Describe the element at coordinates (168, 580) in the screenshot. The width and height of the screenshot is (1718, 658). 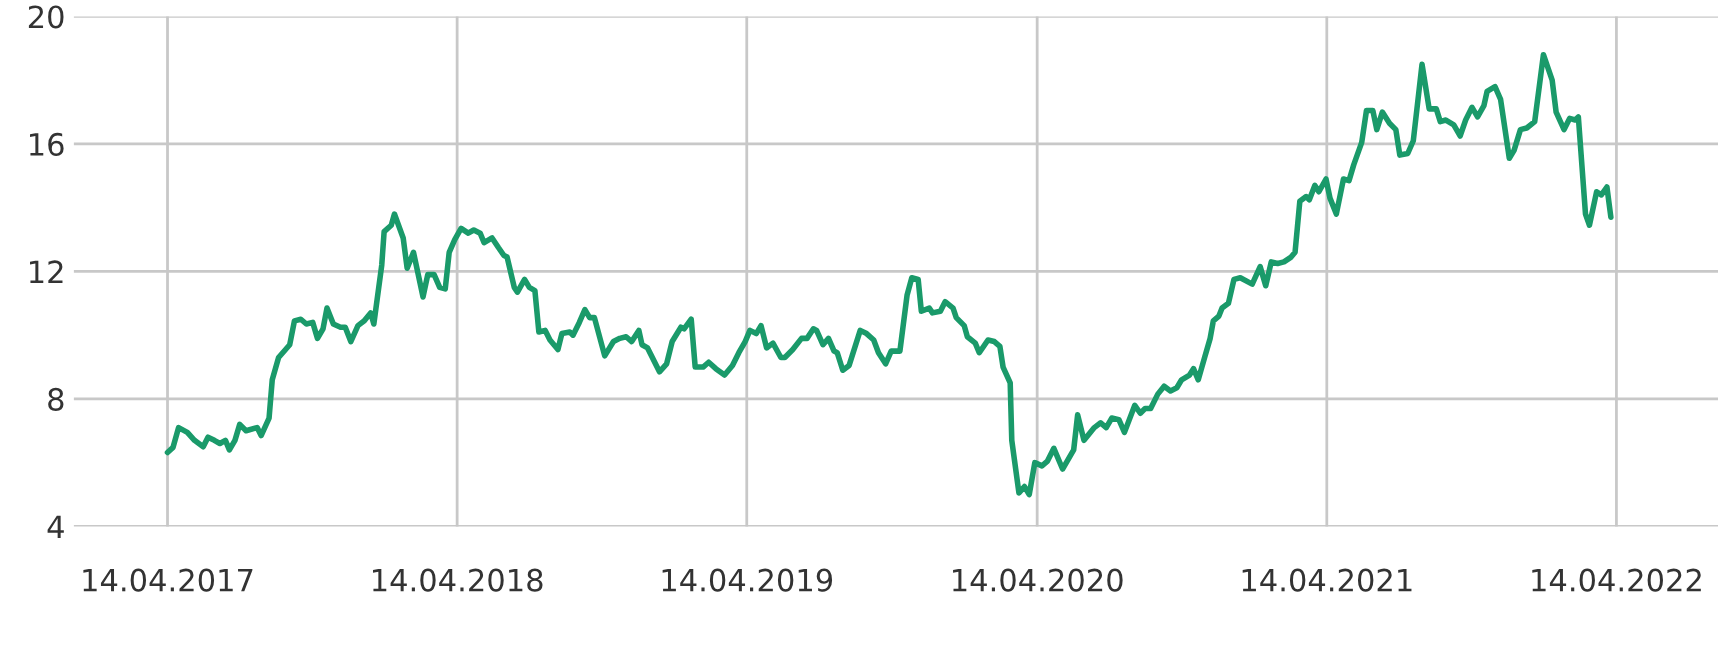
I see `x-tick-label: 14.04.2017` at that location.